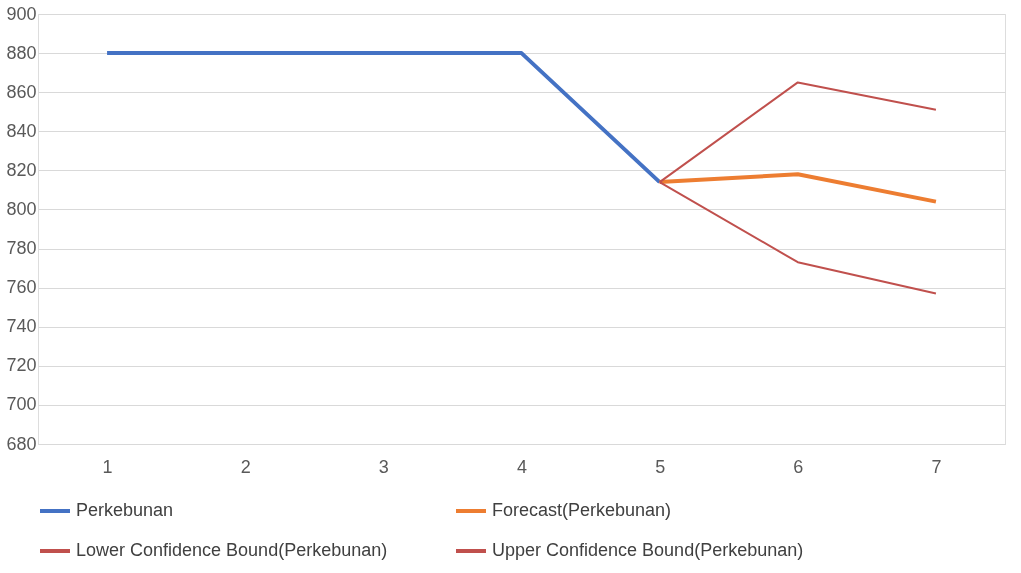 This screenshot has width=1021, height=573. I want to click on x-tick-label: 2, so click(245, 466).